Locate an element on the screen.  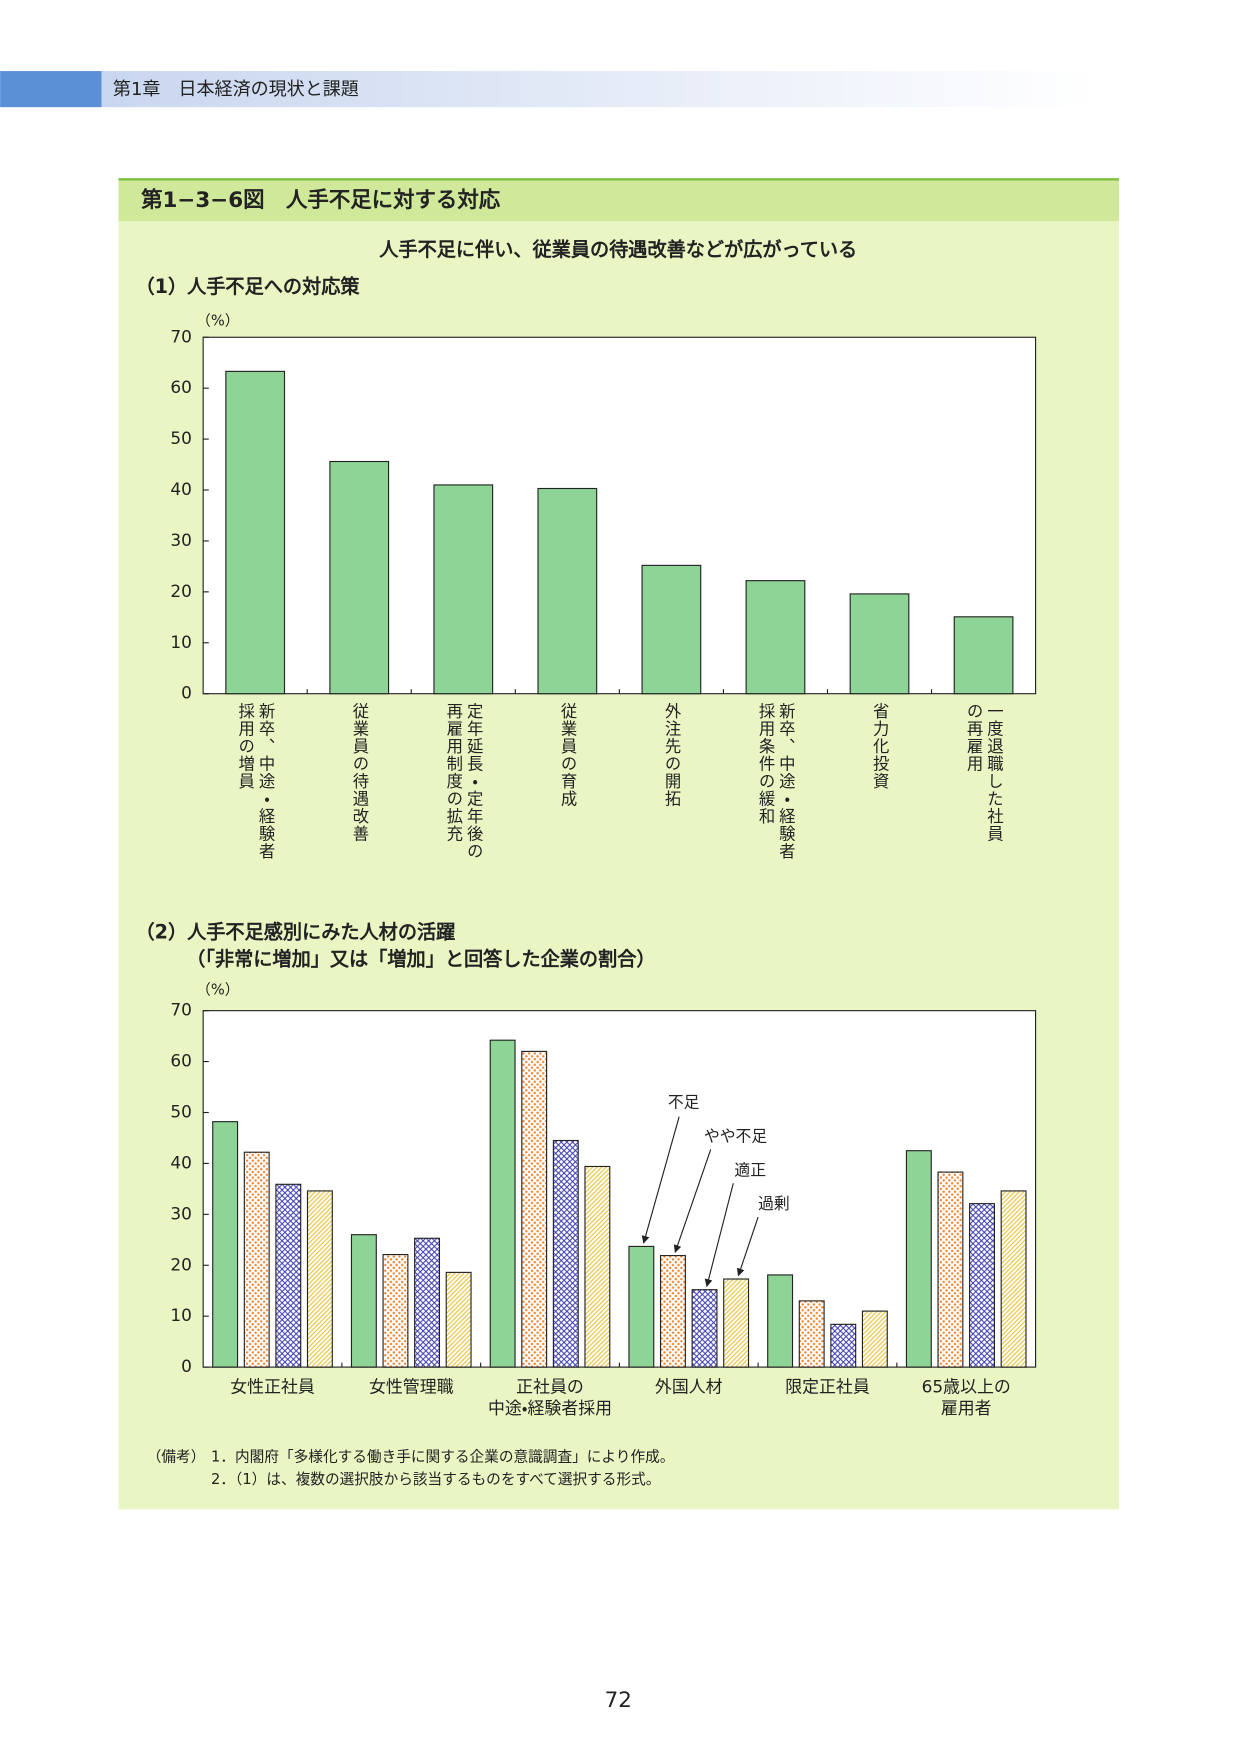
x-tick-label: 従業員の待遇改善 is located at coordinates (359, 772).